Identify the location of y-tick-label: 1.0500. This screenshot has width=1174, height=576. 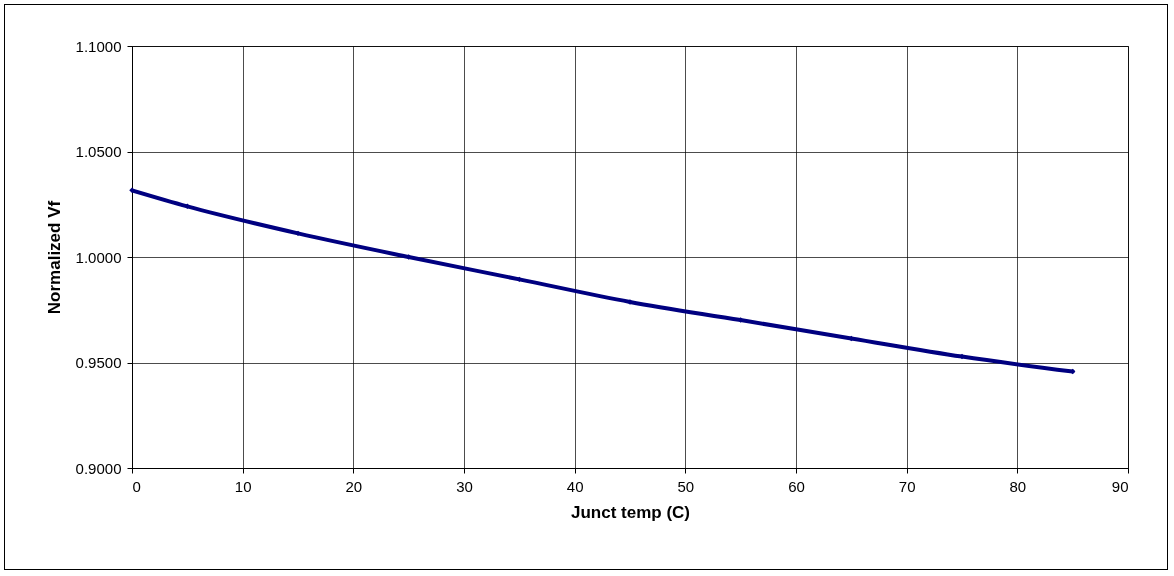
(98, 151).